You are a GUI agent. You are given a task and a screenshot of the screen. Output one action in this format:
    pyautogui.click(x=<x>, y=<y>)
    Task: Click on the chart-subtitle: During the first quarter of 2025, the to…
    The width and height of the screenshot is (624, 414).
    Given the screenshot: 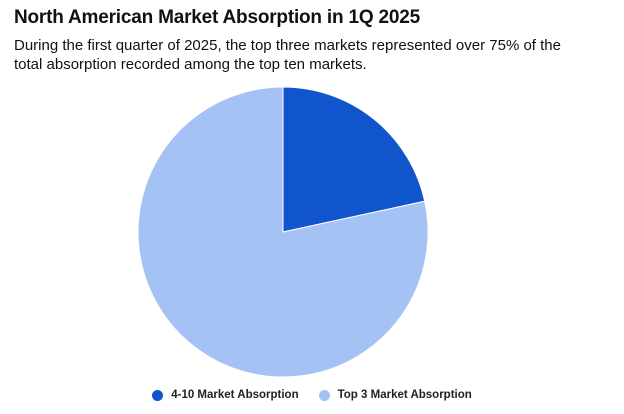 What is the action you would take?
    pyautogui.click(x=287, y=55)
    